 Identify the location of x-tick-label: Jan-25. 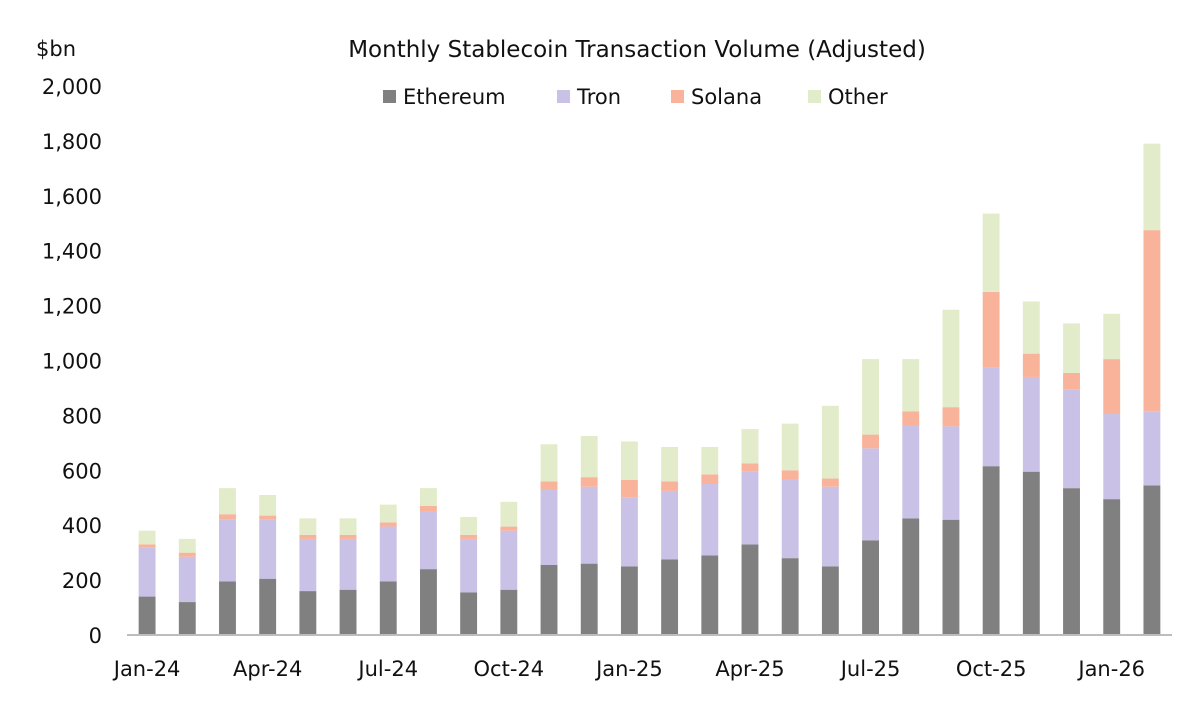
(628, 669).